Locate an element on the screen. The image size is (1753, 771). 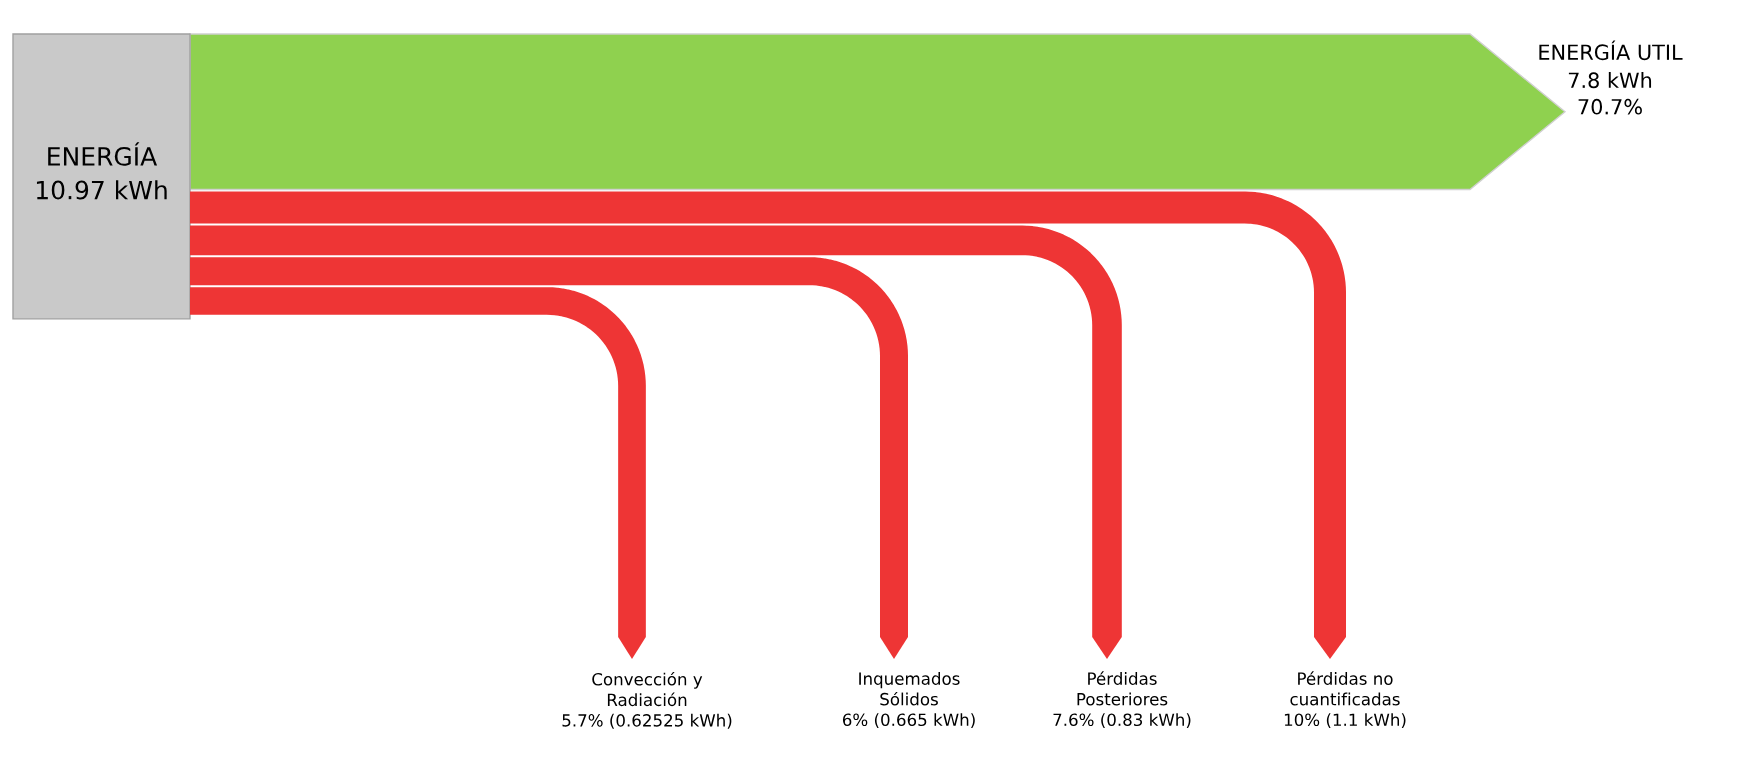
data-label: 7.6% (0.83 kWh) is located at coordinates (1122, 720).